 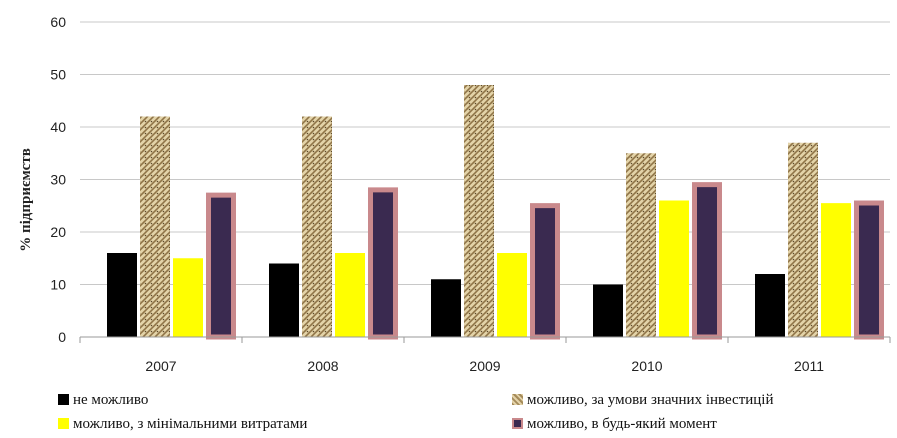 What do you see at coordinates (63, 423) in the screenshot?
I see `legend-swatch-minimal-cost` at bounding box center [63, 423].